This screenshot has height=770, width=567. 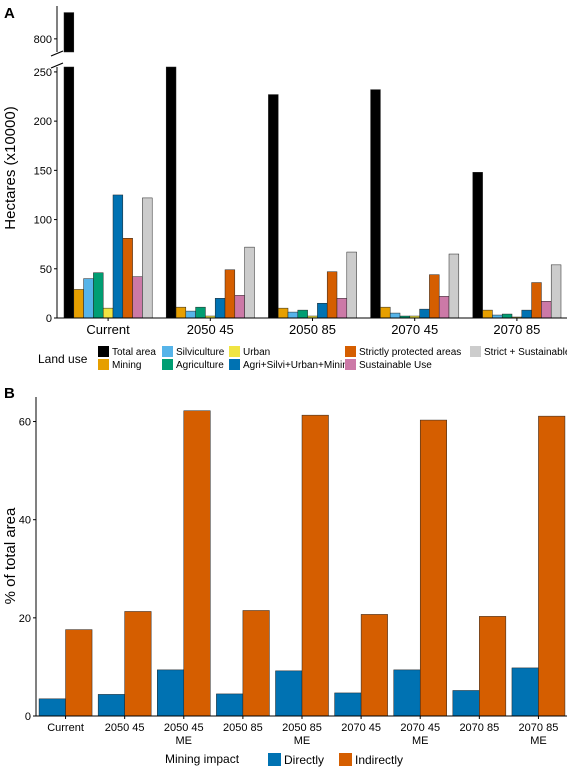 What do you see at coordinates (525, 352) in the screenshot?
I see `legend-label-strict-sustainable: Strict + Sustainable` at bounding box center [525, 352].